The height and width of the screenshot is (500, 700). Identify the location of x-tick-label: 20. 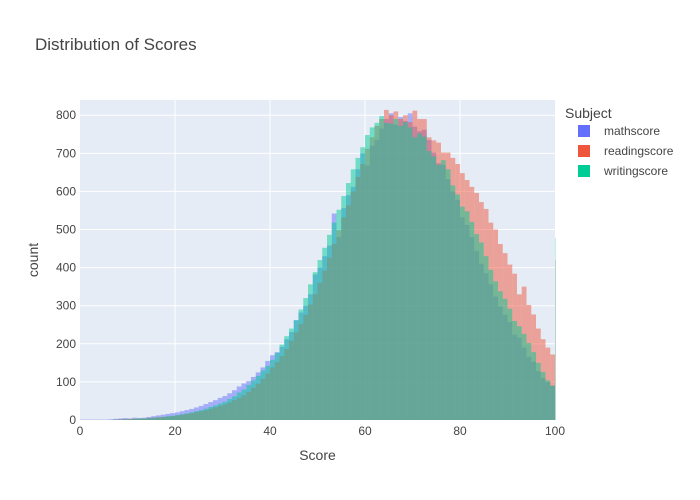
(175, 431).